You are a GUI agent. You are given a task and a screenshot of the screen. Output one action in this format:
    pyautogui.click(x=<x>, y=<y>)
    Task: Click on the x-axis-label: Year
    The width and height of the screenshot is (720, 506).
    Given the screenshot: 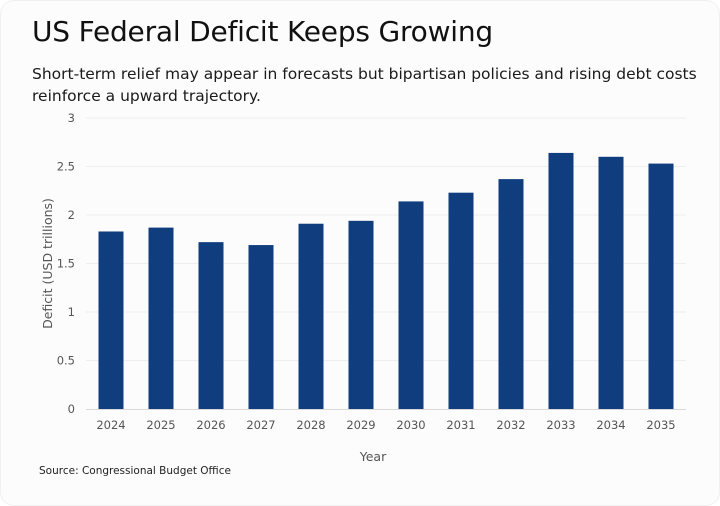 What is the action you would take?
    pyautogui.click(x=373, y=456)
    